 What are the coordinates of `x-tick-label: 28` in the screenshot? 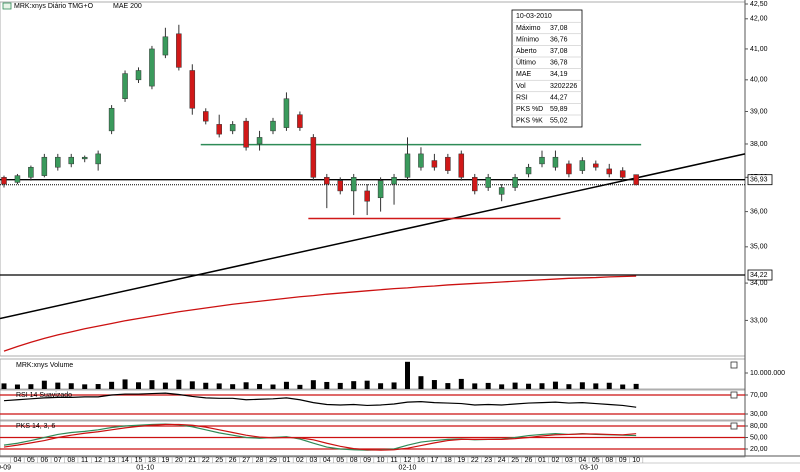 It's located at (260, 460).